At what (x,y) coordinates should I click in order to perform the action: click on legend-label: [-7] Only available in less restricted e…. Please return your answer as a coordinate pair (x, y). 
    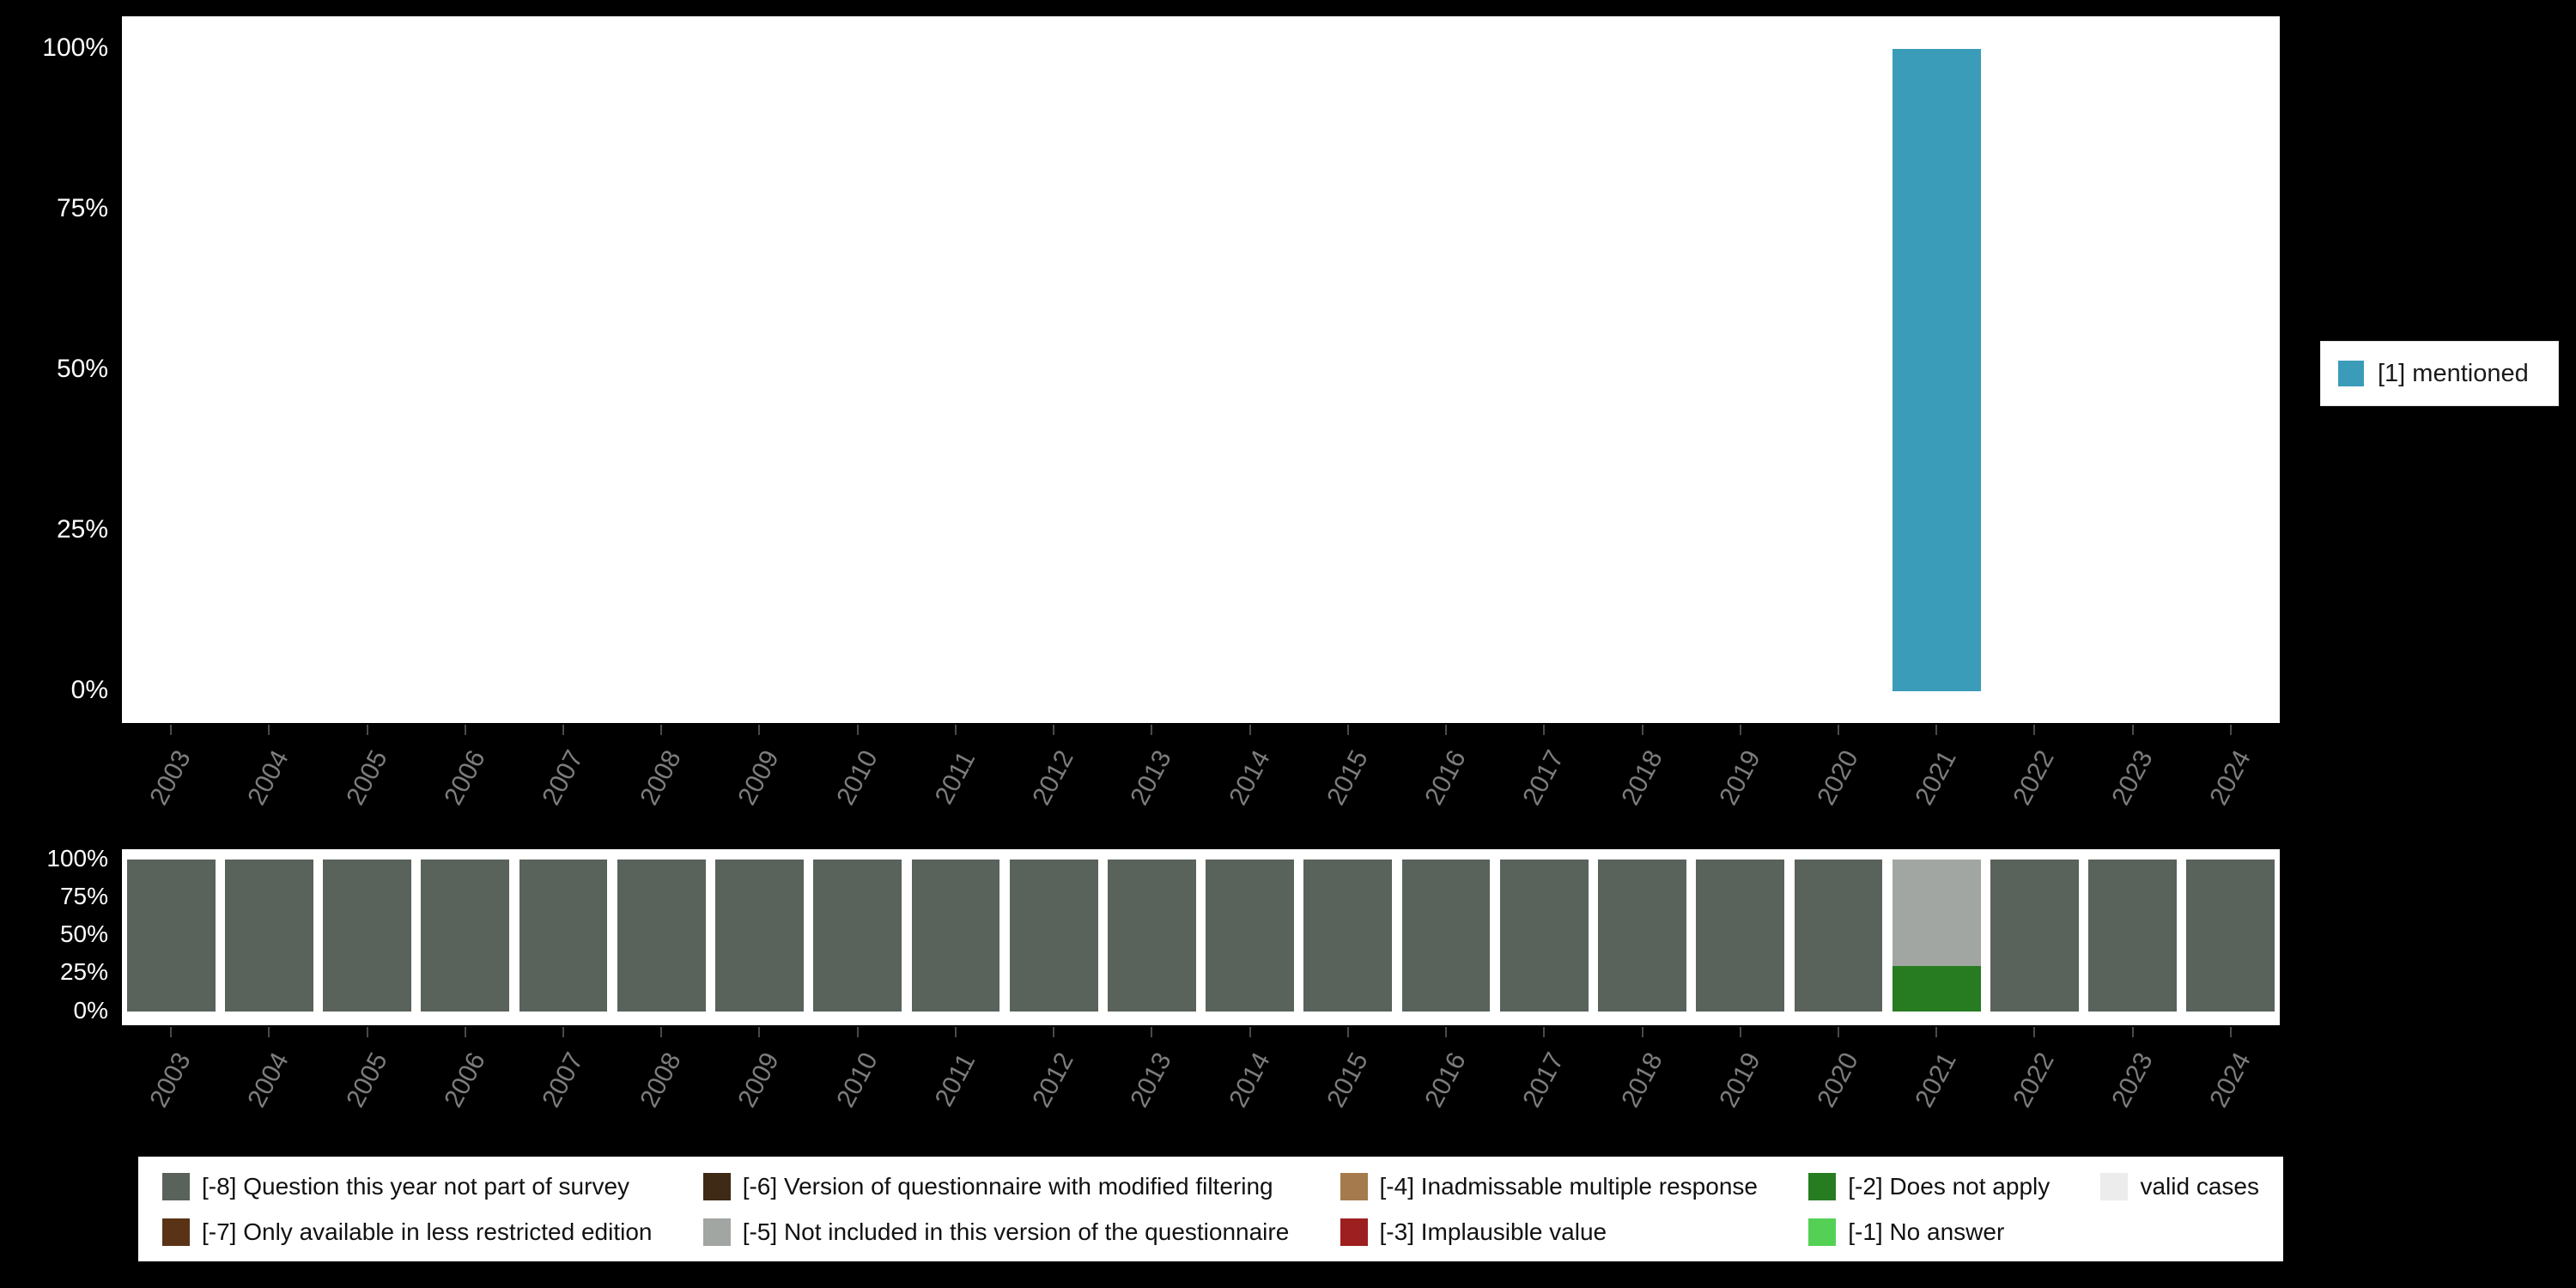
    Looking at the image, I should click on (428, 1232).